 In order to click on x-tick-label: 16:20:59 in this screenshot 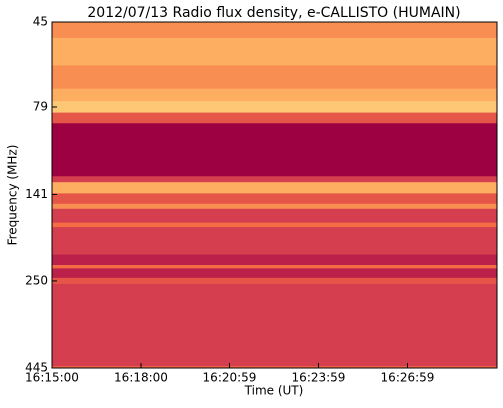, I will do `click(230, 378)`.